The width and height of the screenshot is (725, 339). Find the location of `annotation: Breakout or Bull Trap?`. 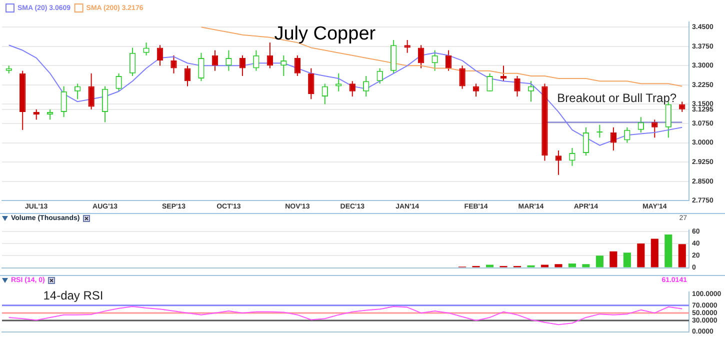

annotation: Breakout or Bull Trap? is located at coordinates (617, 98).